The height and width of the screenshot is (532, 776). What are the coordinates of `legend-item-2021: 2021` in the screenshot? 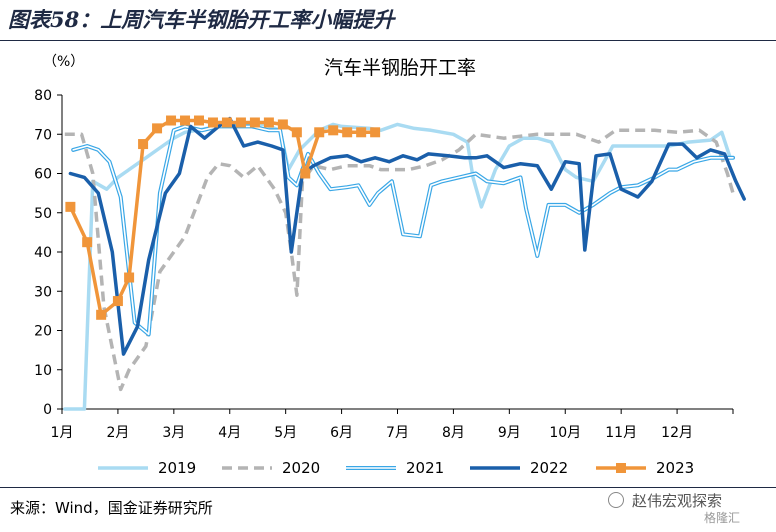 It's located at (395, 468).